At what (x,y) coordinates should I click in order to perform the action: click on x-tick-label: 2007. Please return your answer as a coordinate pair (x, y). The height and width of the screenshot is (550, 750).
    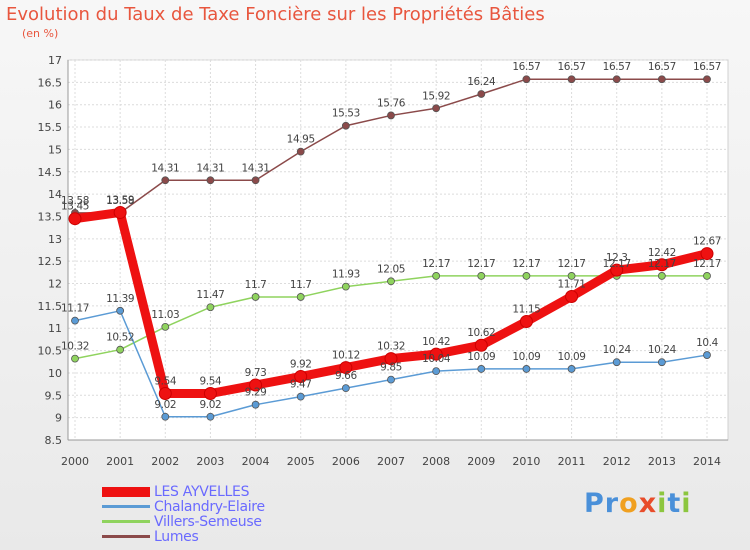
    Looking at the image, I should click on (391, 461).